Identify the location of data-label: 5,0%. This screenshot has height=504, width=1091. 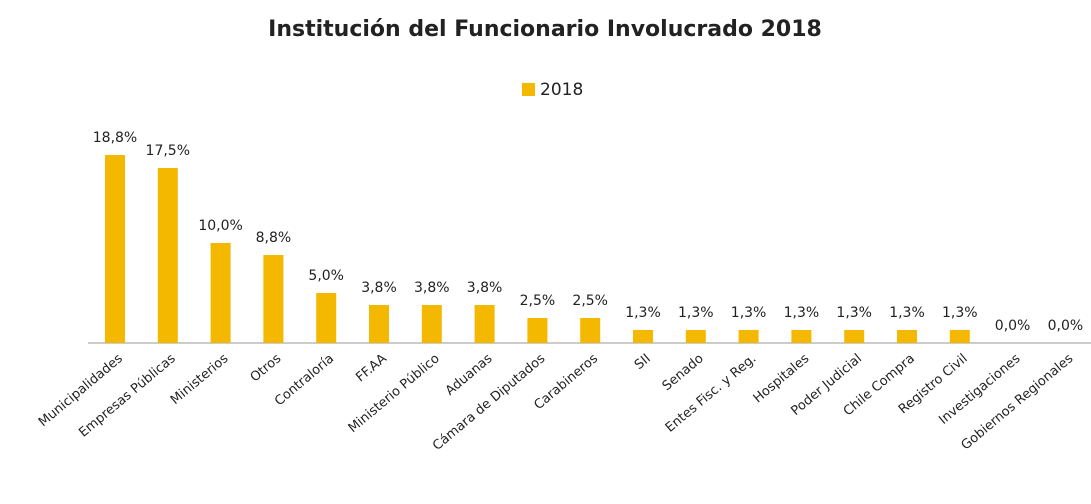
(326, 276).